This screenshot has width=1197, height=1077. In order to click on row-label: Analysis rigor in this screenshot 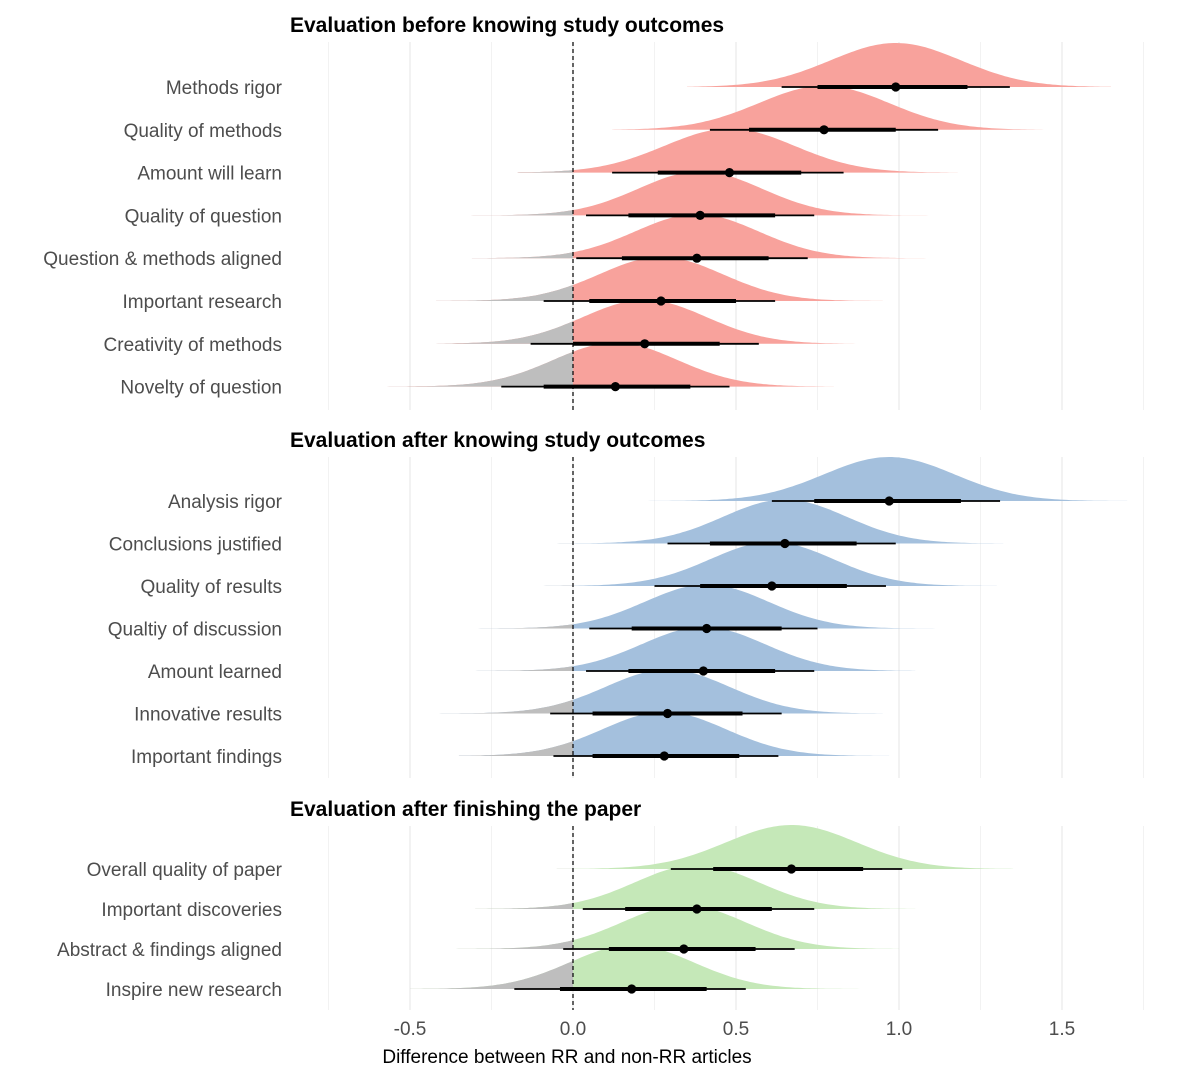, I will do `click(225, 502)`.